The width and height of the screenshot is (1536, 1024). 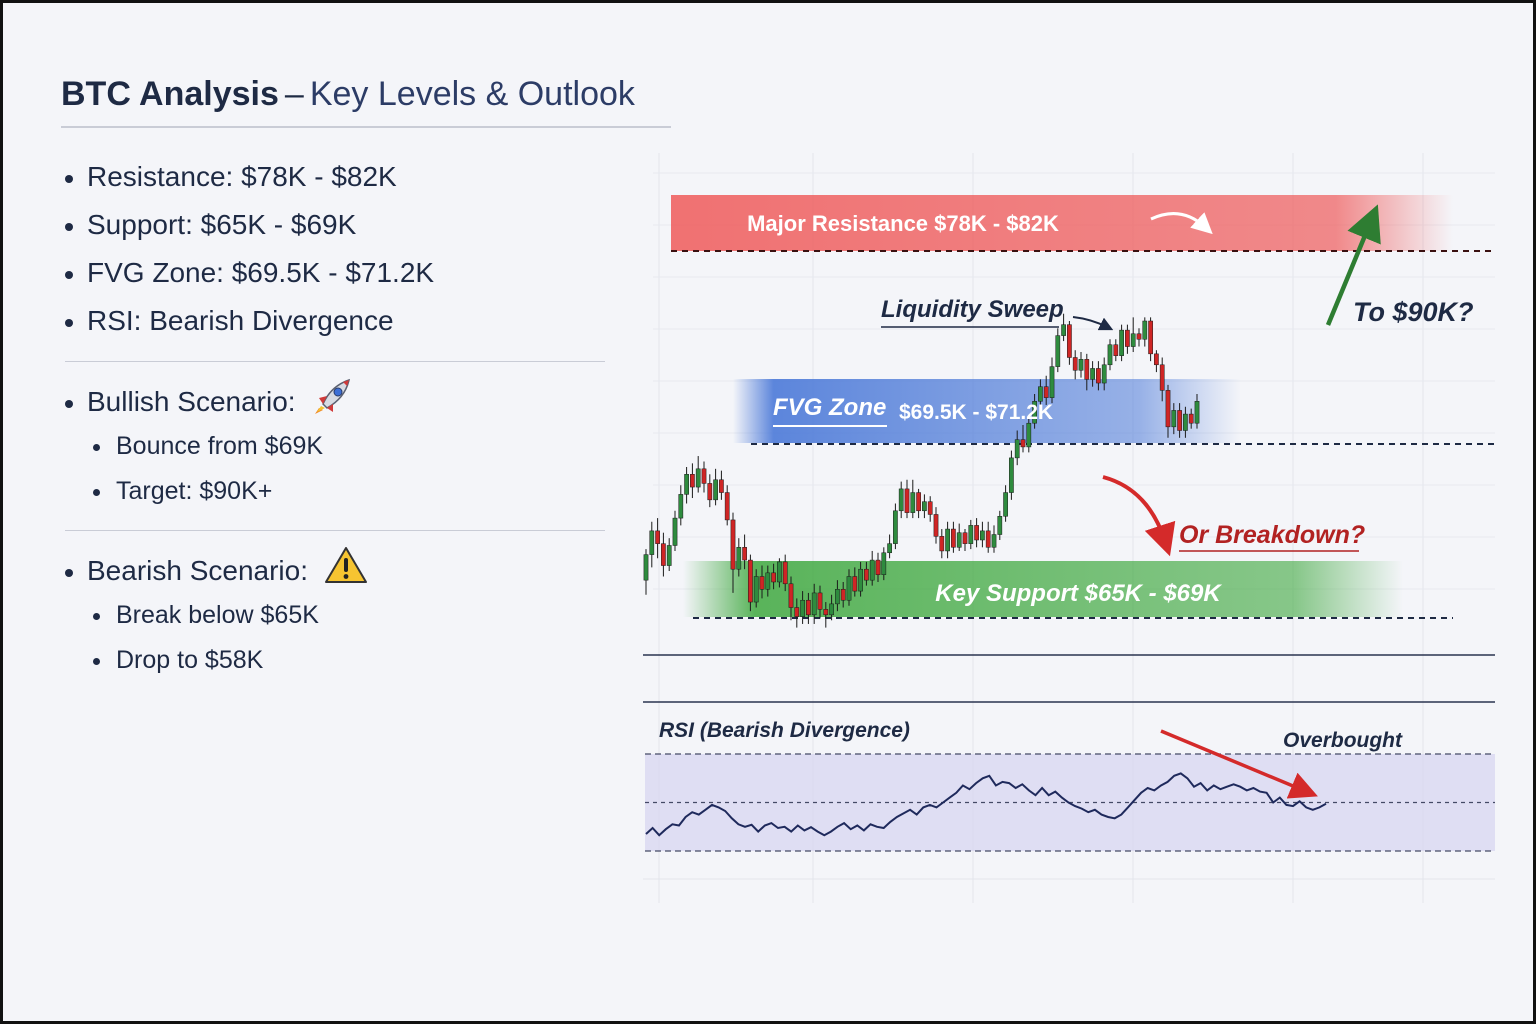 What do you see at coordinates (784, 730) in the screenshot?
I see `rsi-label: RSI (Bearish Divergence)` at bounding box center [784, 730].